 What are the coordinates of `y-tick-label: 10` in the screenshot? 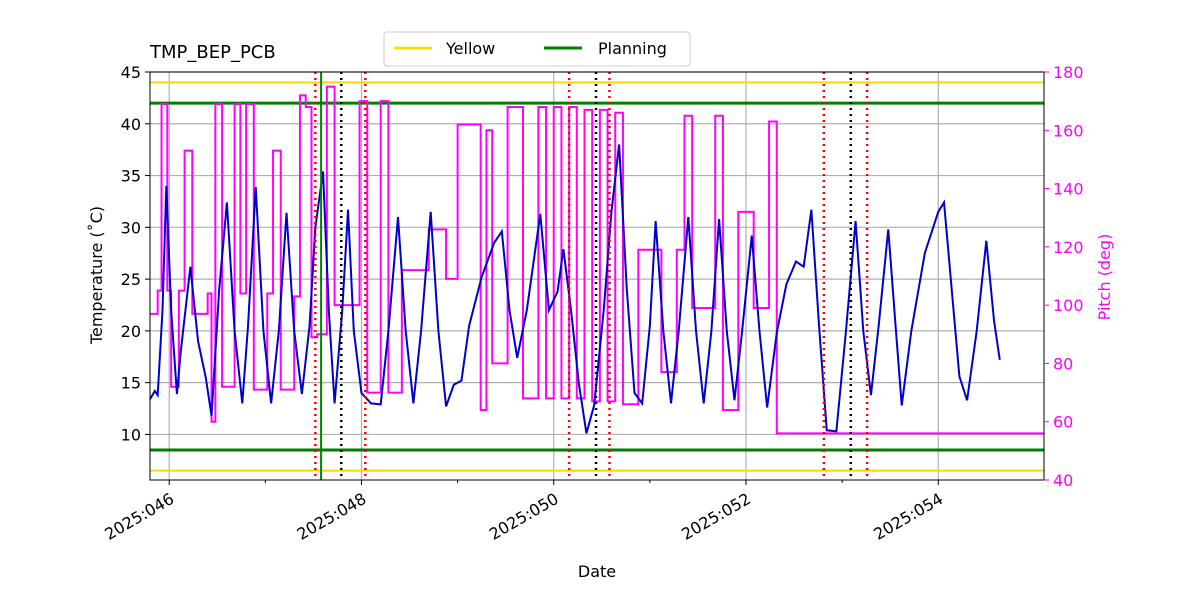 It's located at (131, 434).